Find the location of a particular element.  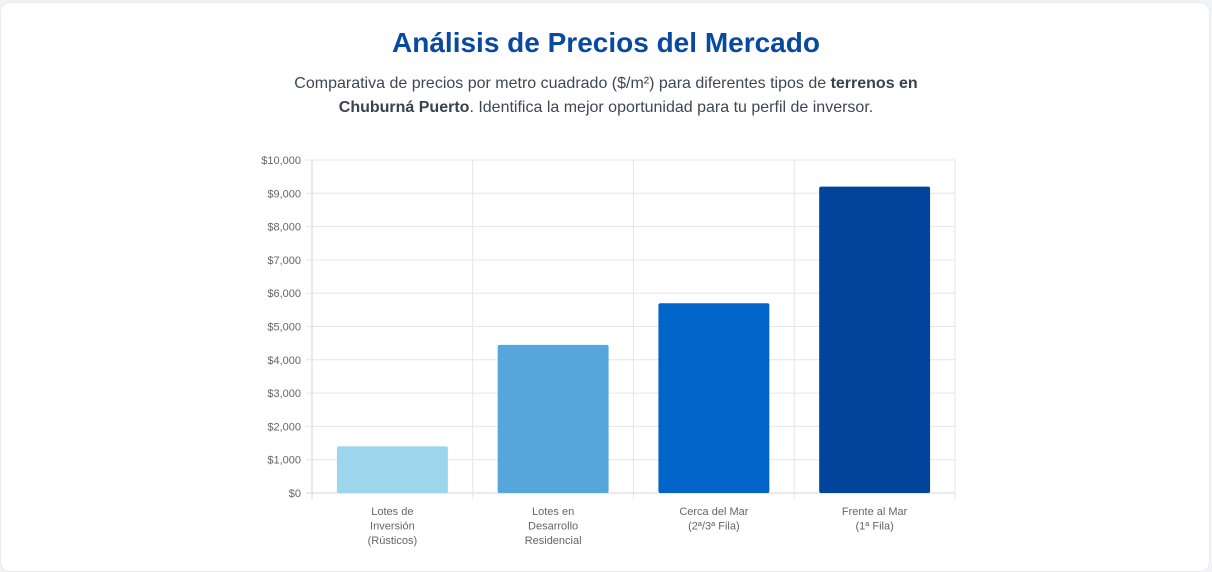

y-tick-label: $4,000 is located at coordinates (284, 361).